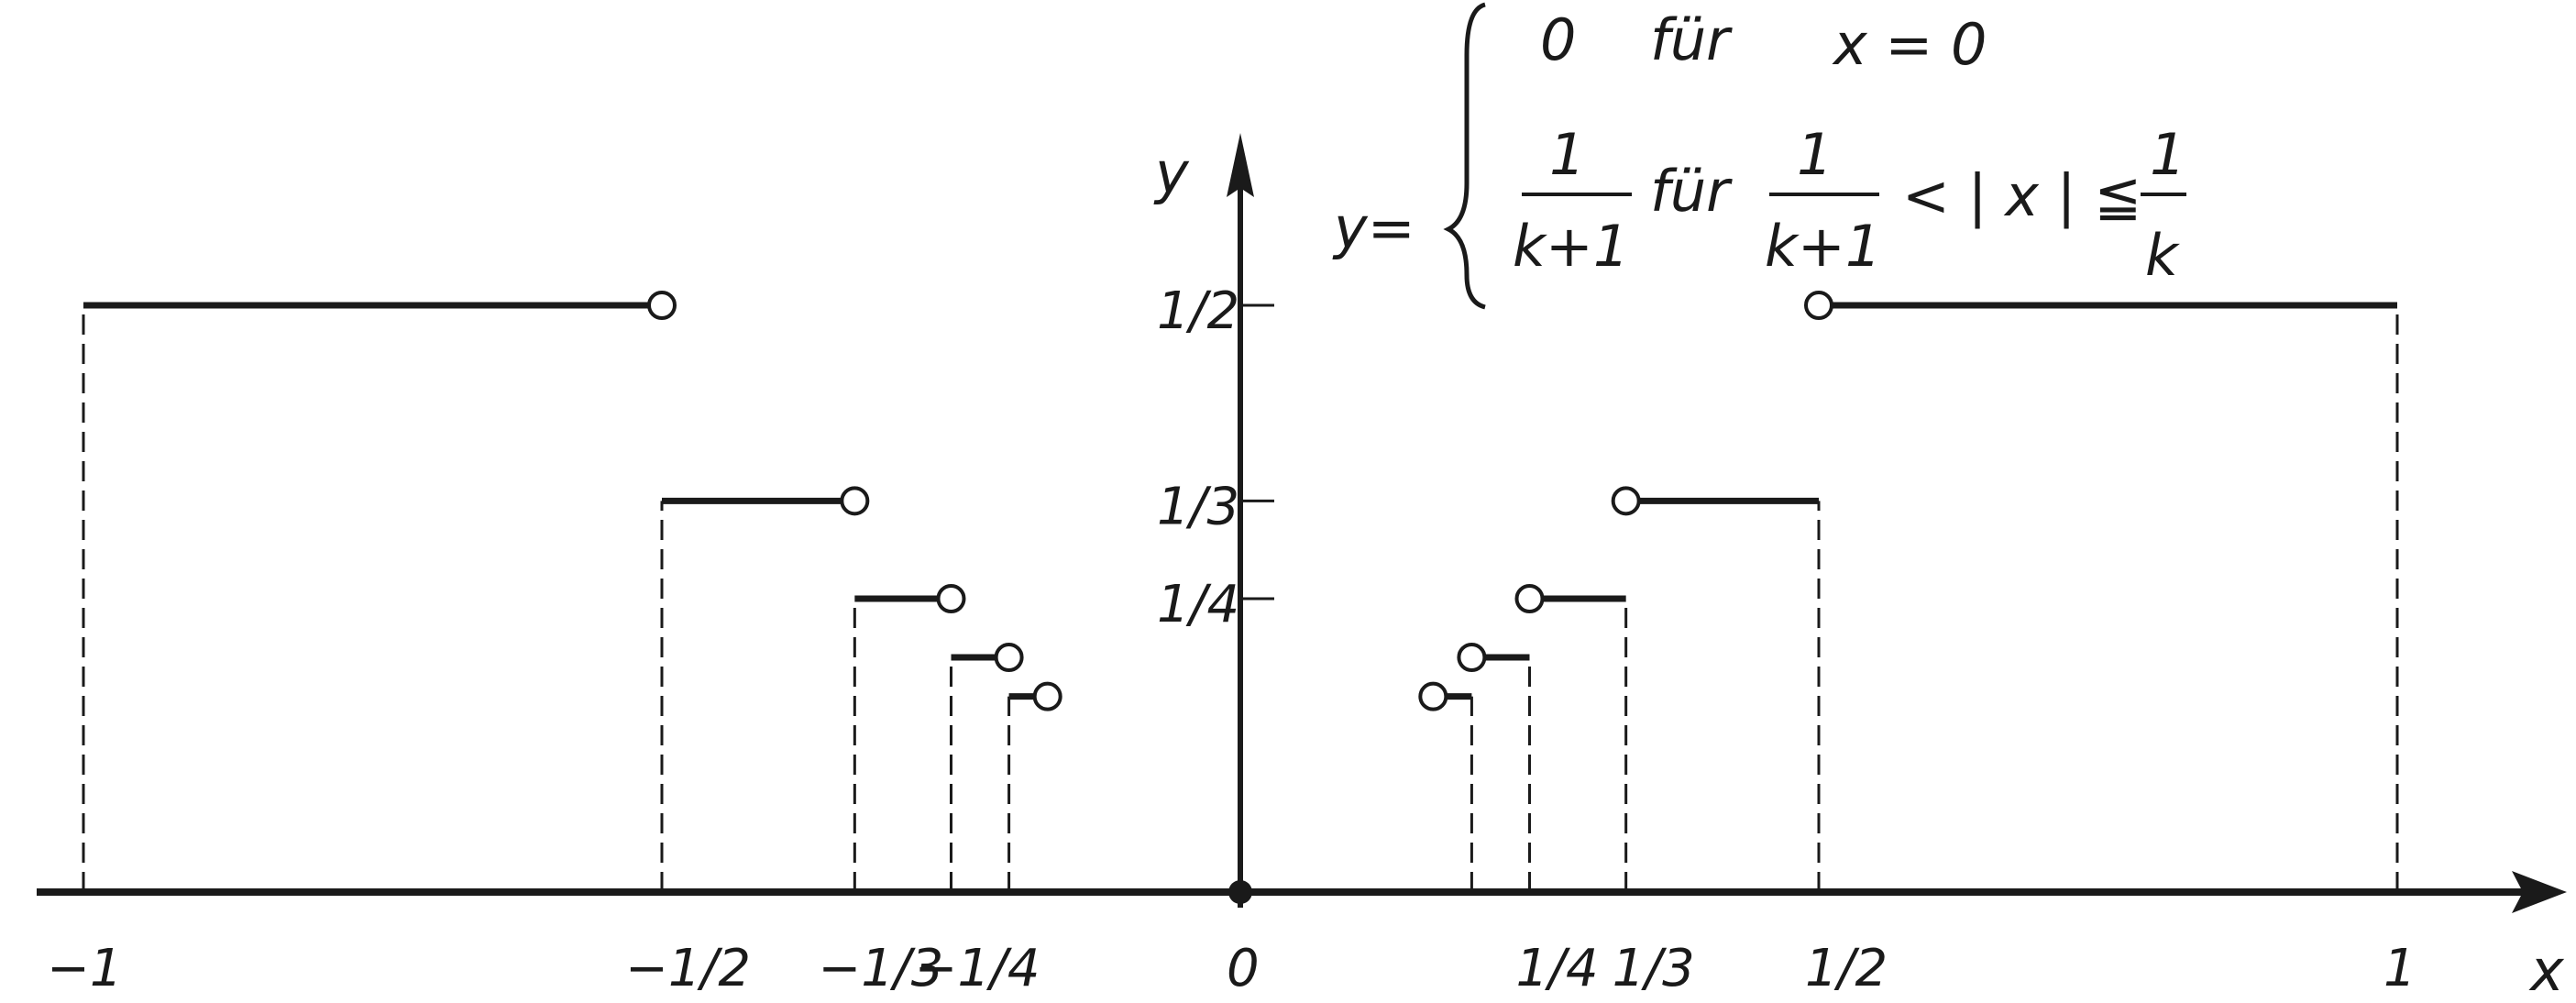  I want to click on case2-num: 1, so click(1567, 154).